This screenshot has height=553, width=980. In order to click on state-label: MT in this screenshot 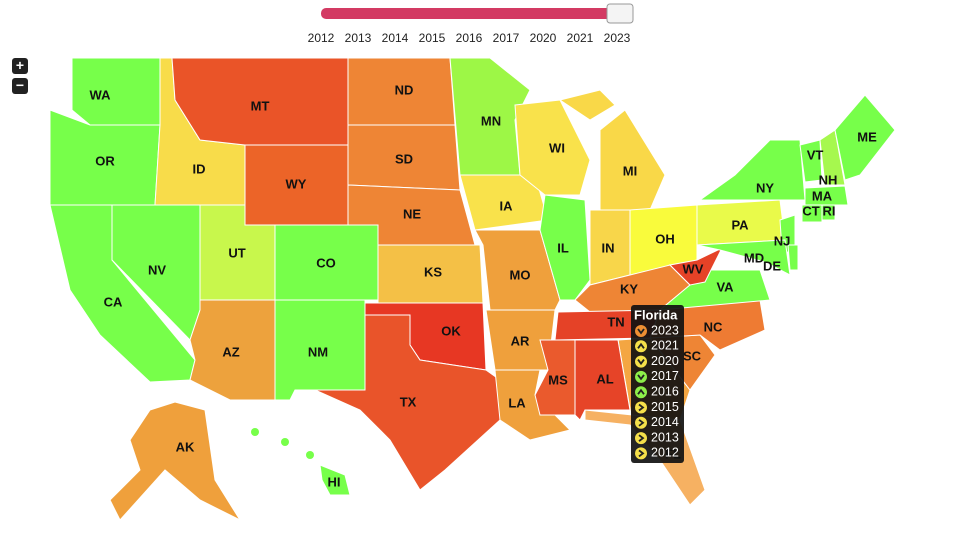, I will do `click(260, 105)`.